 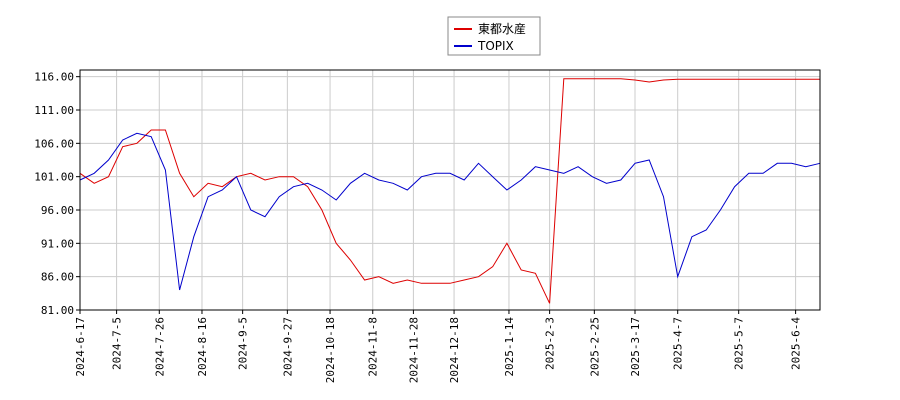 I want to click on x-tick-label: 2024-10-18, so click(x=330, y=350).